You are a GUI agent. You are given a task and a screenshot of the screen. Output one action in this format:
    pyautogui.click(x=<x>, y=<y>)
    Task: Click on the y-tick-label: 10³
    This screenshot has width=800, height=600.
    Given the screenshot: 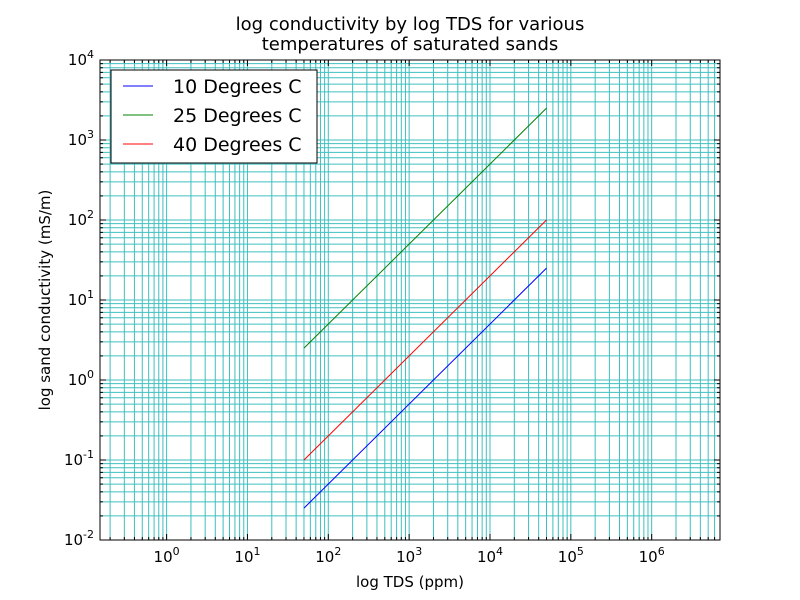 What is the action you would take?
    pyautogui.click(x=81, y=138)
    